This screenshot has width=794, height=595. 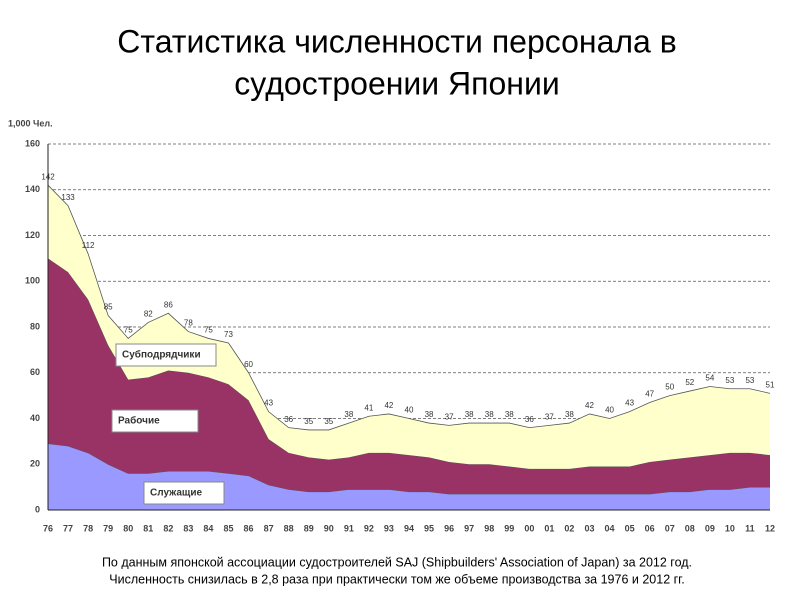 What do you see at coordinates (228, 334) in the screenshot?
I see `total-label: 73` at bounding box center [228, 334].